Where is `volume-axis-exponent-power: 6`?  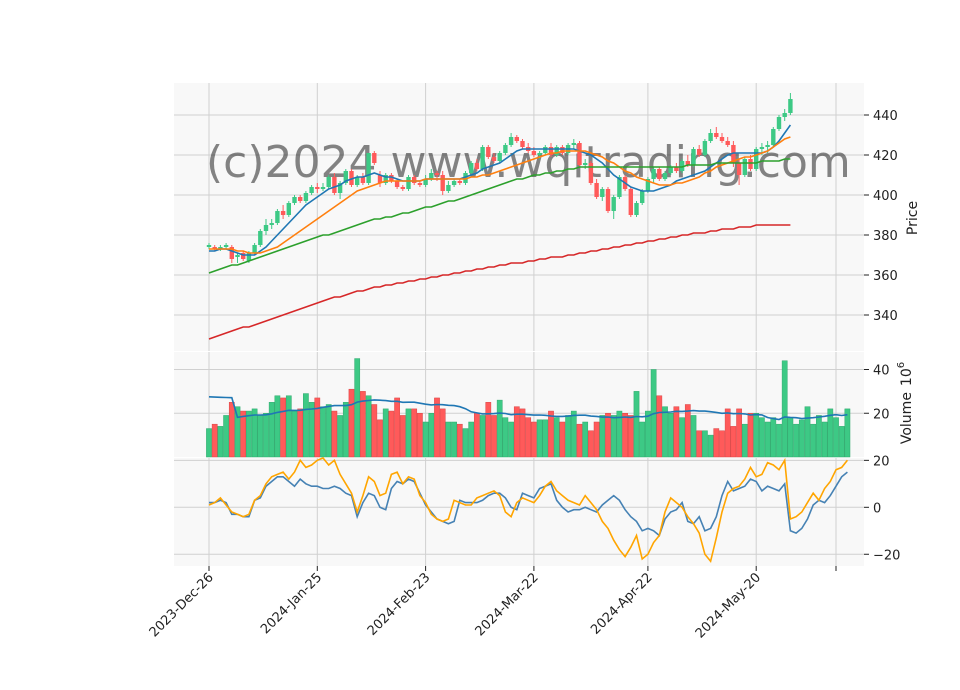
volume-axis-exponent-power: 6 is located at coordinates (901, 365).